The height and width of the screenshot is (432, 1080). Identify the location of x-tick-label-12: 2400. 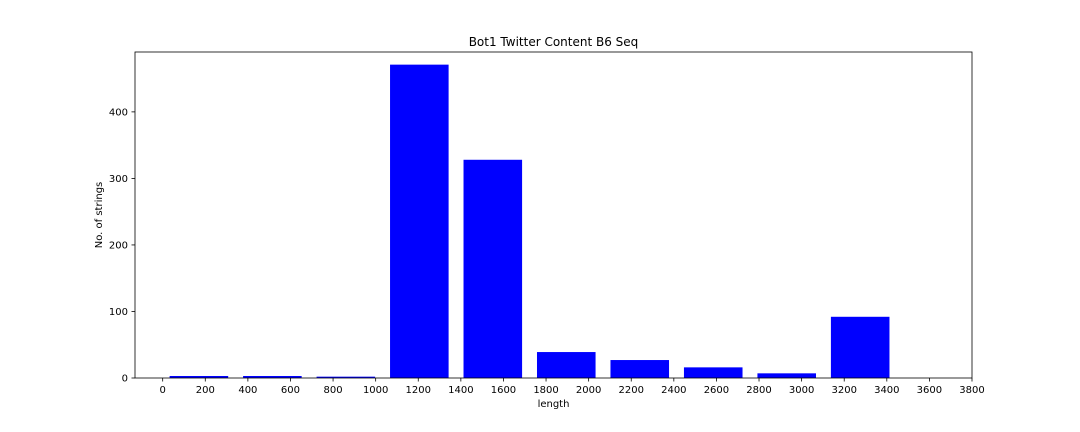
(673, 390).